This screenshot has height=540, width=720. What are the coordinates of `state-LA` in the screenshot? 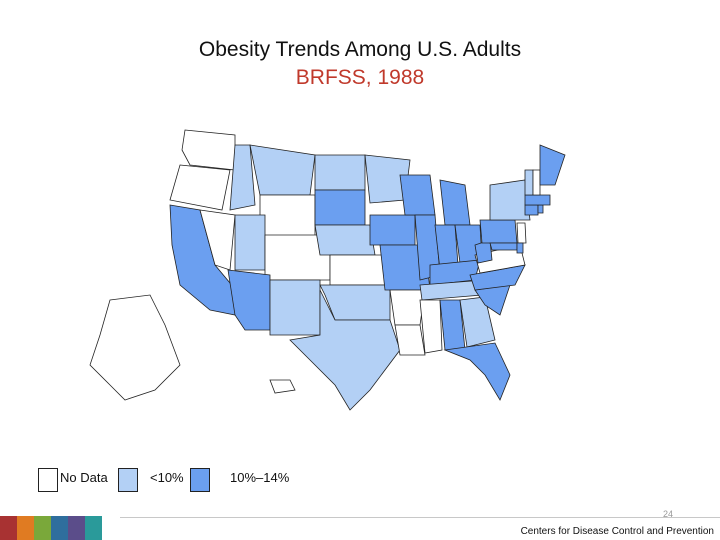 It's located at (410, 340).